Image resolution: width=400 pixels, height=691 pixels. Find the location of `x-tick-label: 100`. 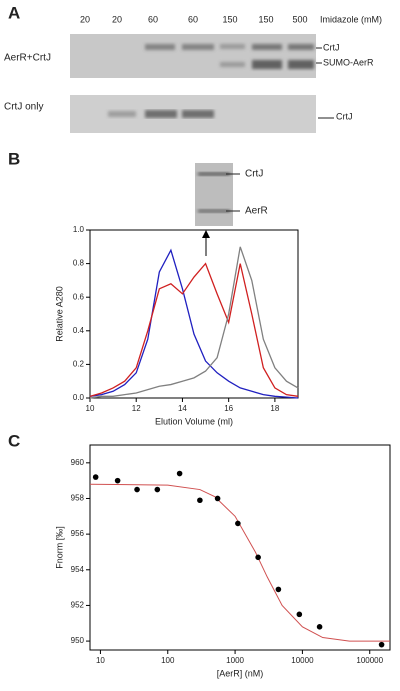

x-tick-label: 100 is located at coordinates (168, 660).